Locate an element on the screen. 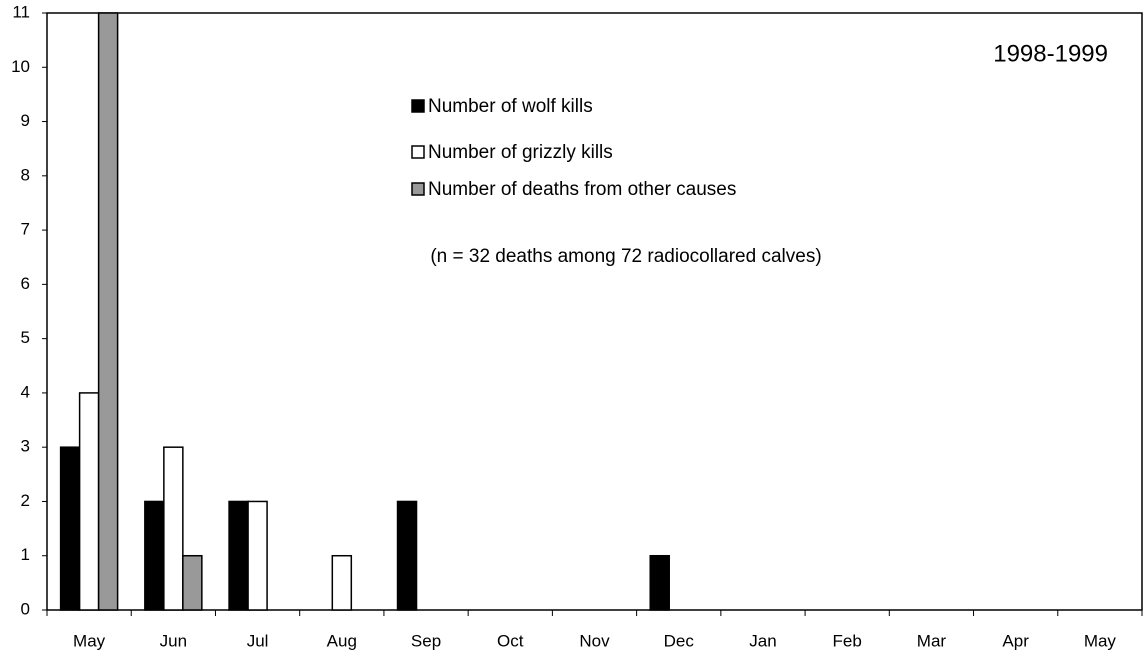 This screenshot has width=1143, height=661. y-tick-label: 2 is located at coordinates (25, 500).